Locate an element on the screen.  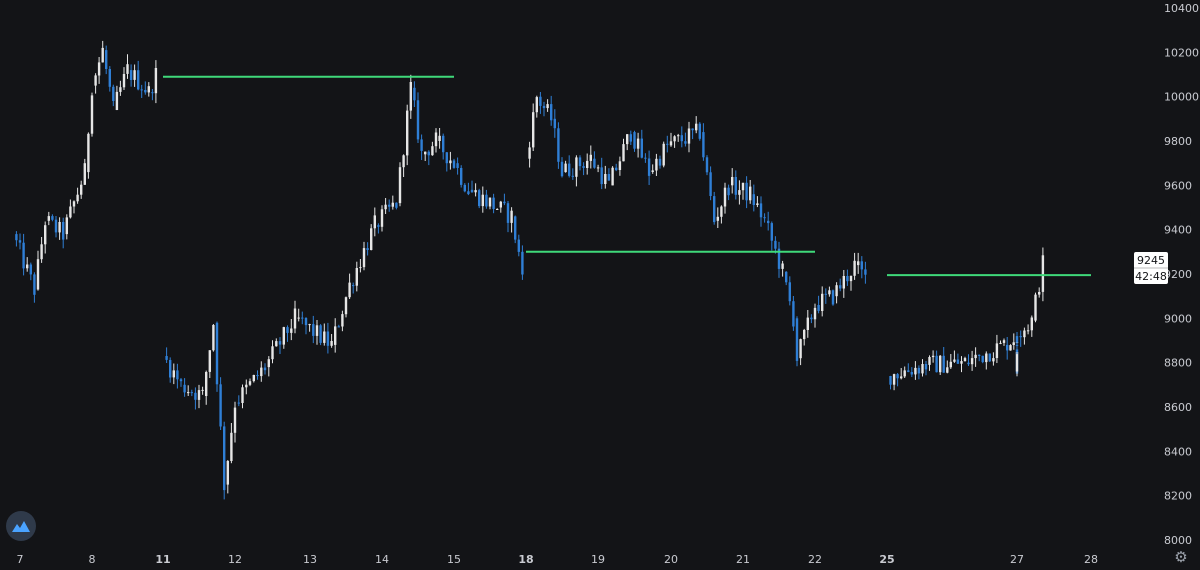
y-tick-label: 9400 is located at coordinates (1178, 230).